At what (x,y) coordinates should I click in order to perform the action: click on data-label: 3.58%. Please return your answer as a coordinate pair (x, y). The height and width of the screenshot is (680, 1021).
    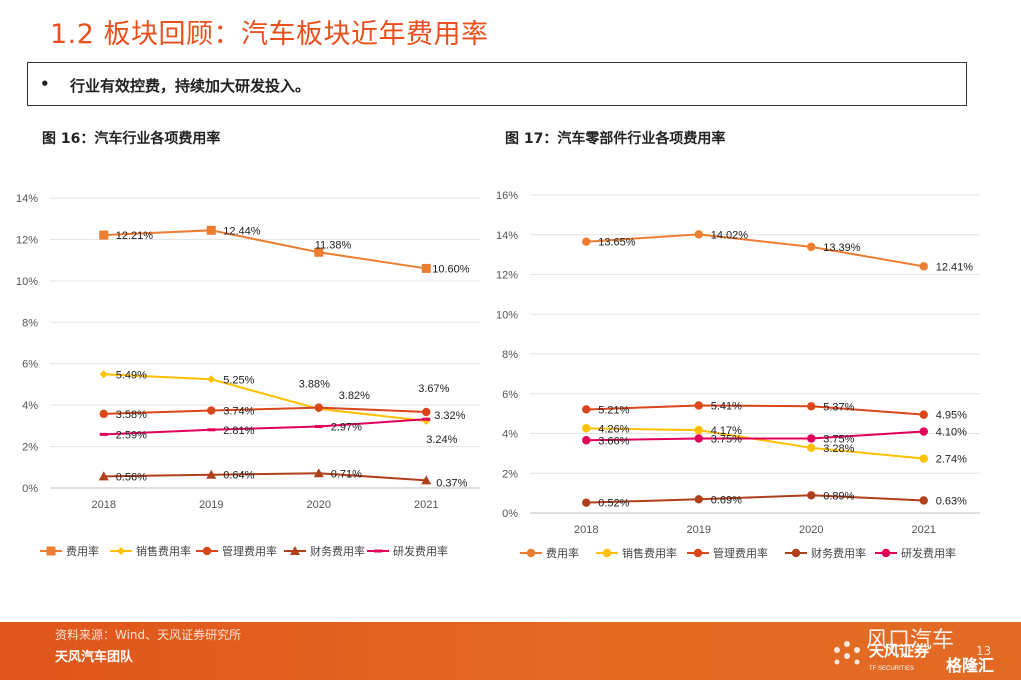
    Looking at the image, I should click on (131, 415).